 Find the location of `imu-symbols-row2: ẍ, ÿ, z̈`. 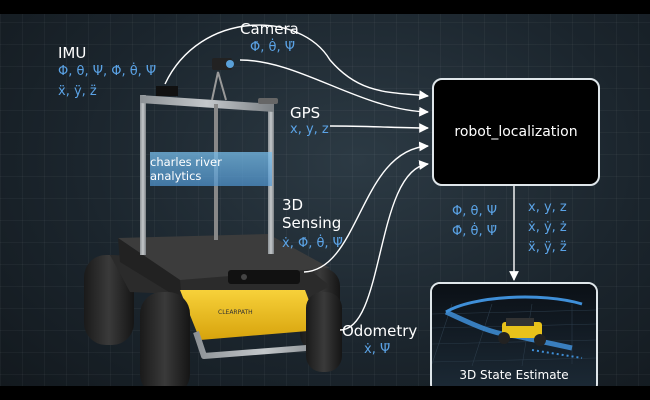

imu-symbols-row2: ẍ, ÿ, z̈ is located at coordinates (77, 91).